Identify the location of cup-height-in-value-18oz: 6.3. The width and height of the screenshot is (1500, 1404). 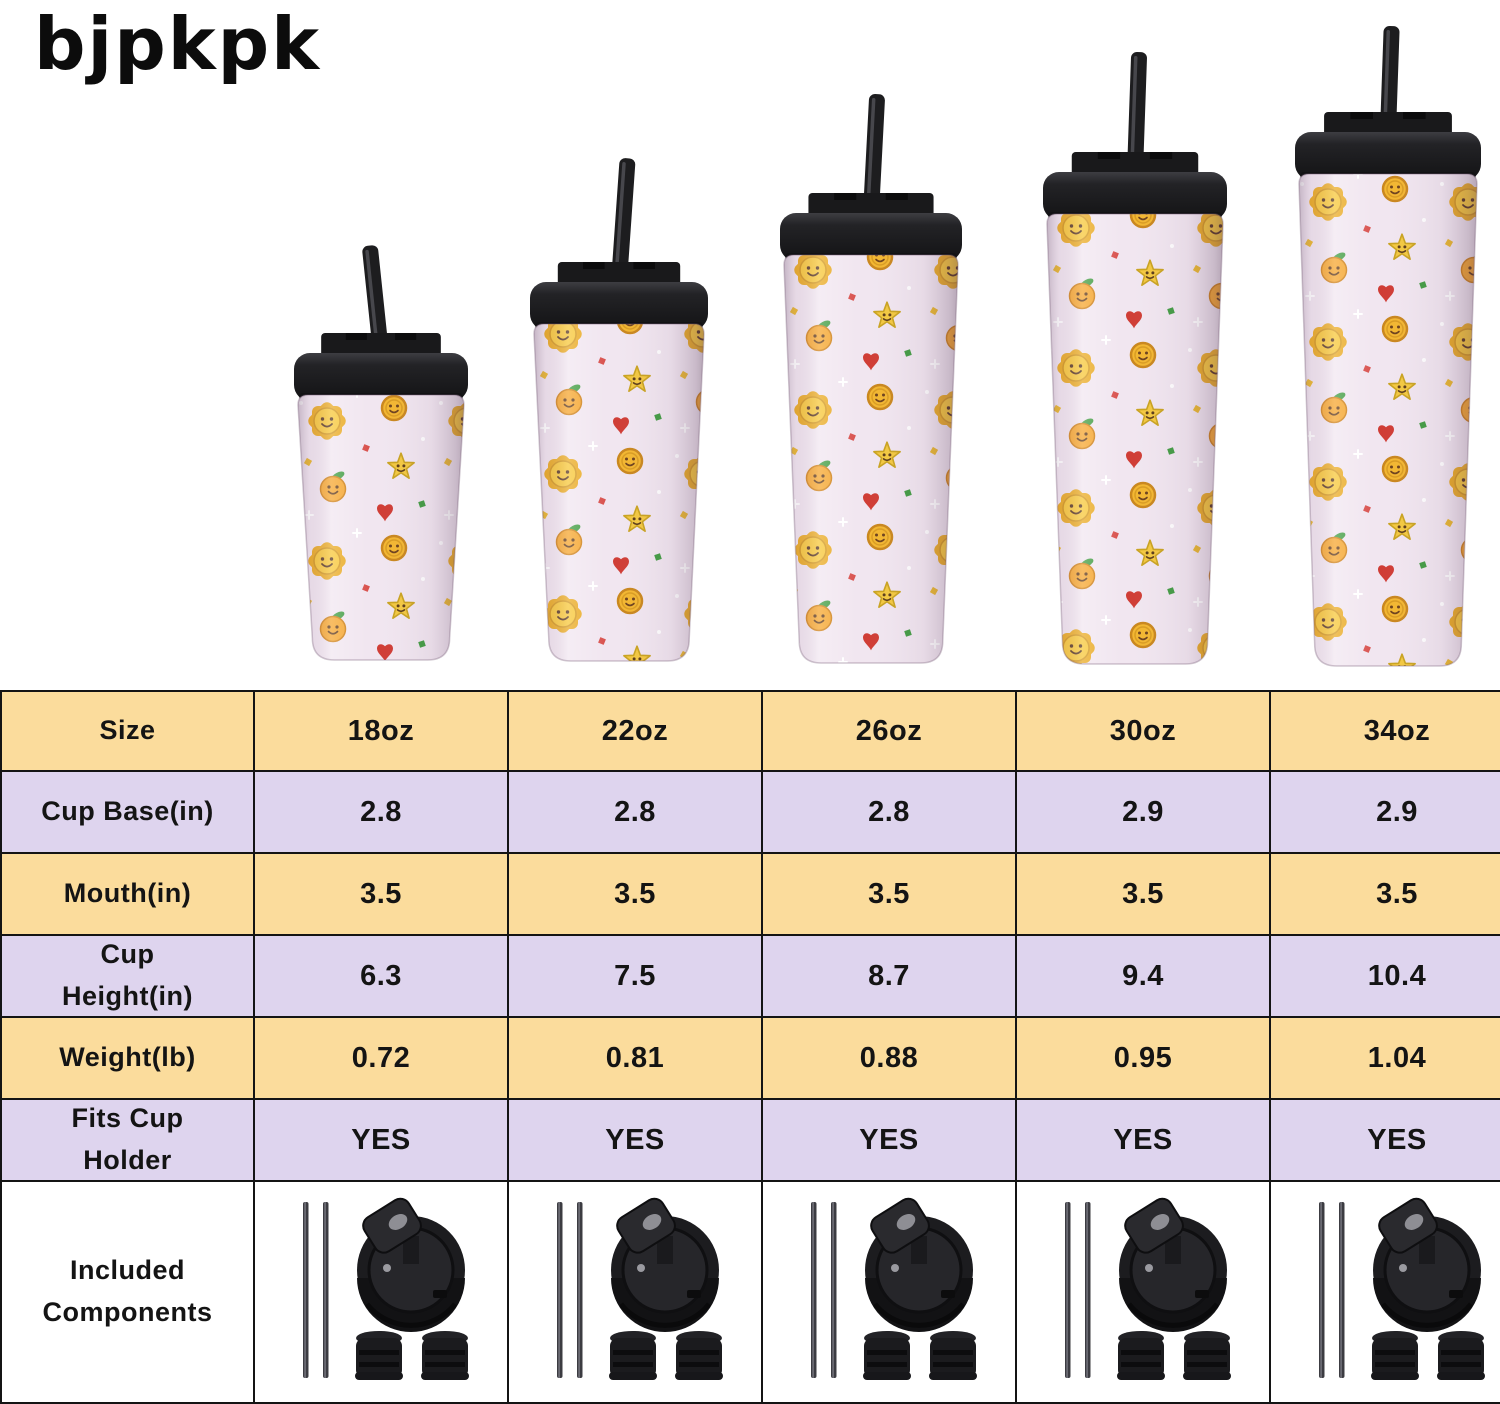
(382, 977).